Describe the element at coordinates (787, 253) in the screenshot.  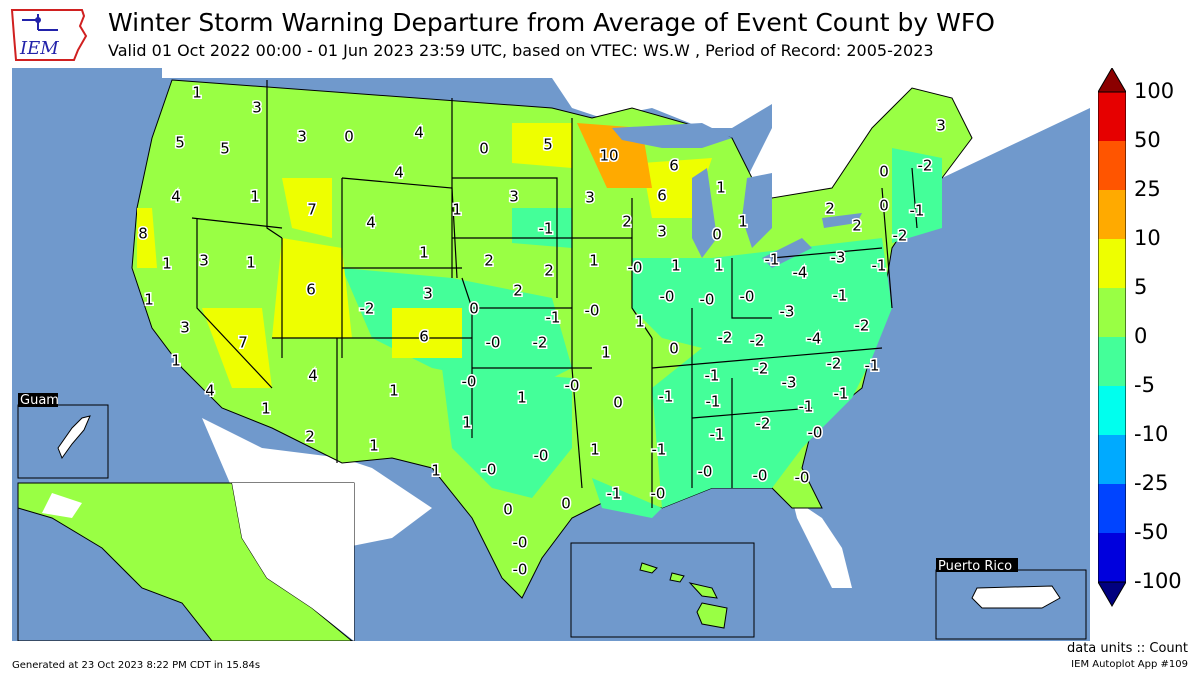
I see `lake-erie` at that location.